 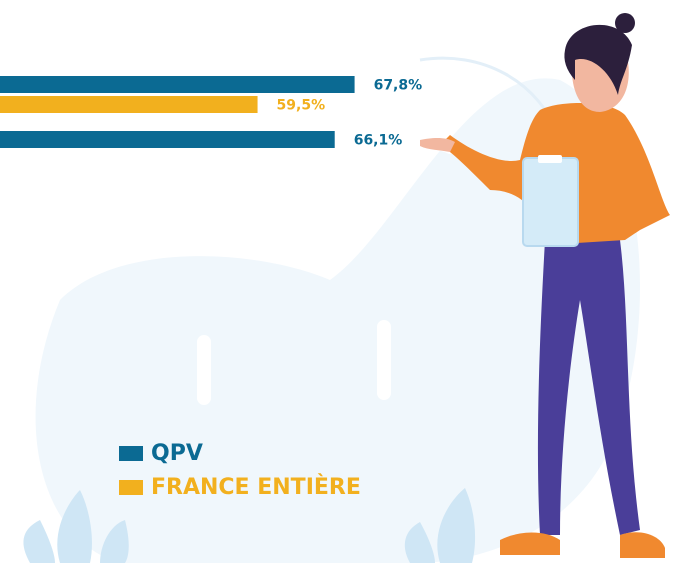 What do you see at coordinates (240, 470) in the screenshot?
I see `legend: QPV FRANCE ENTIÈRE` at bounding box center [240, 470].